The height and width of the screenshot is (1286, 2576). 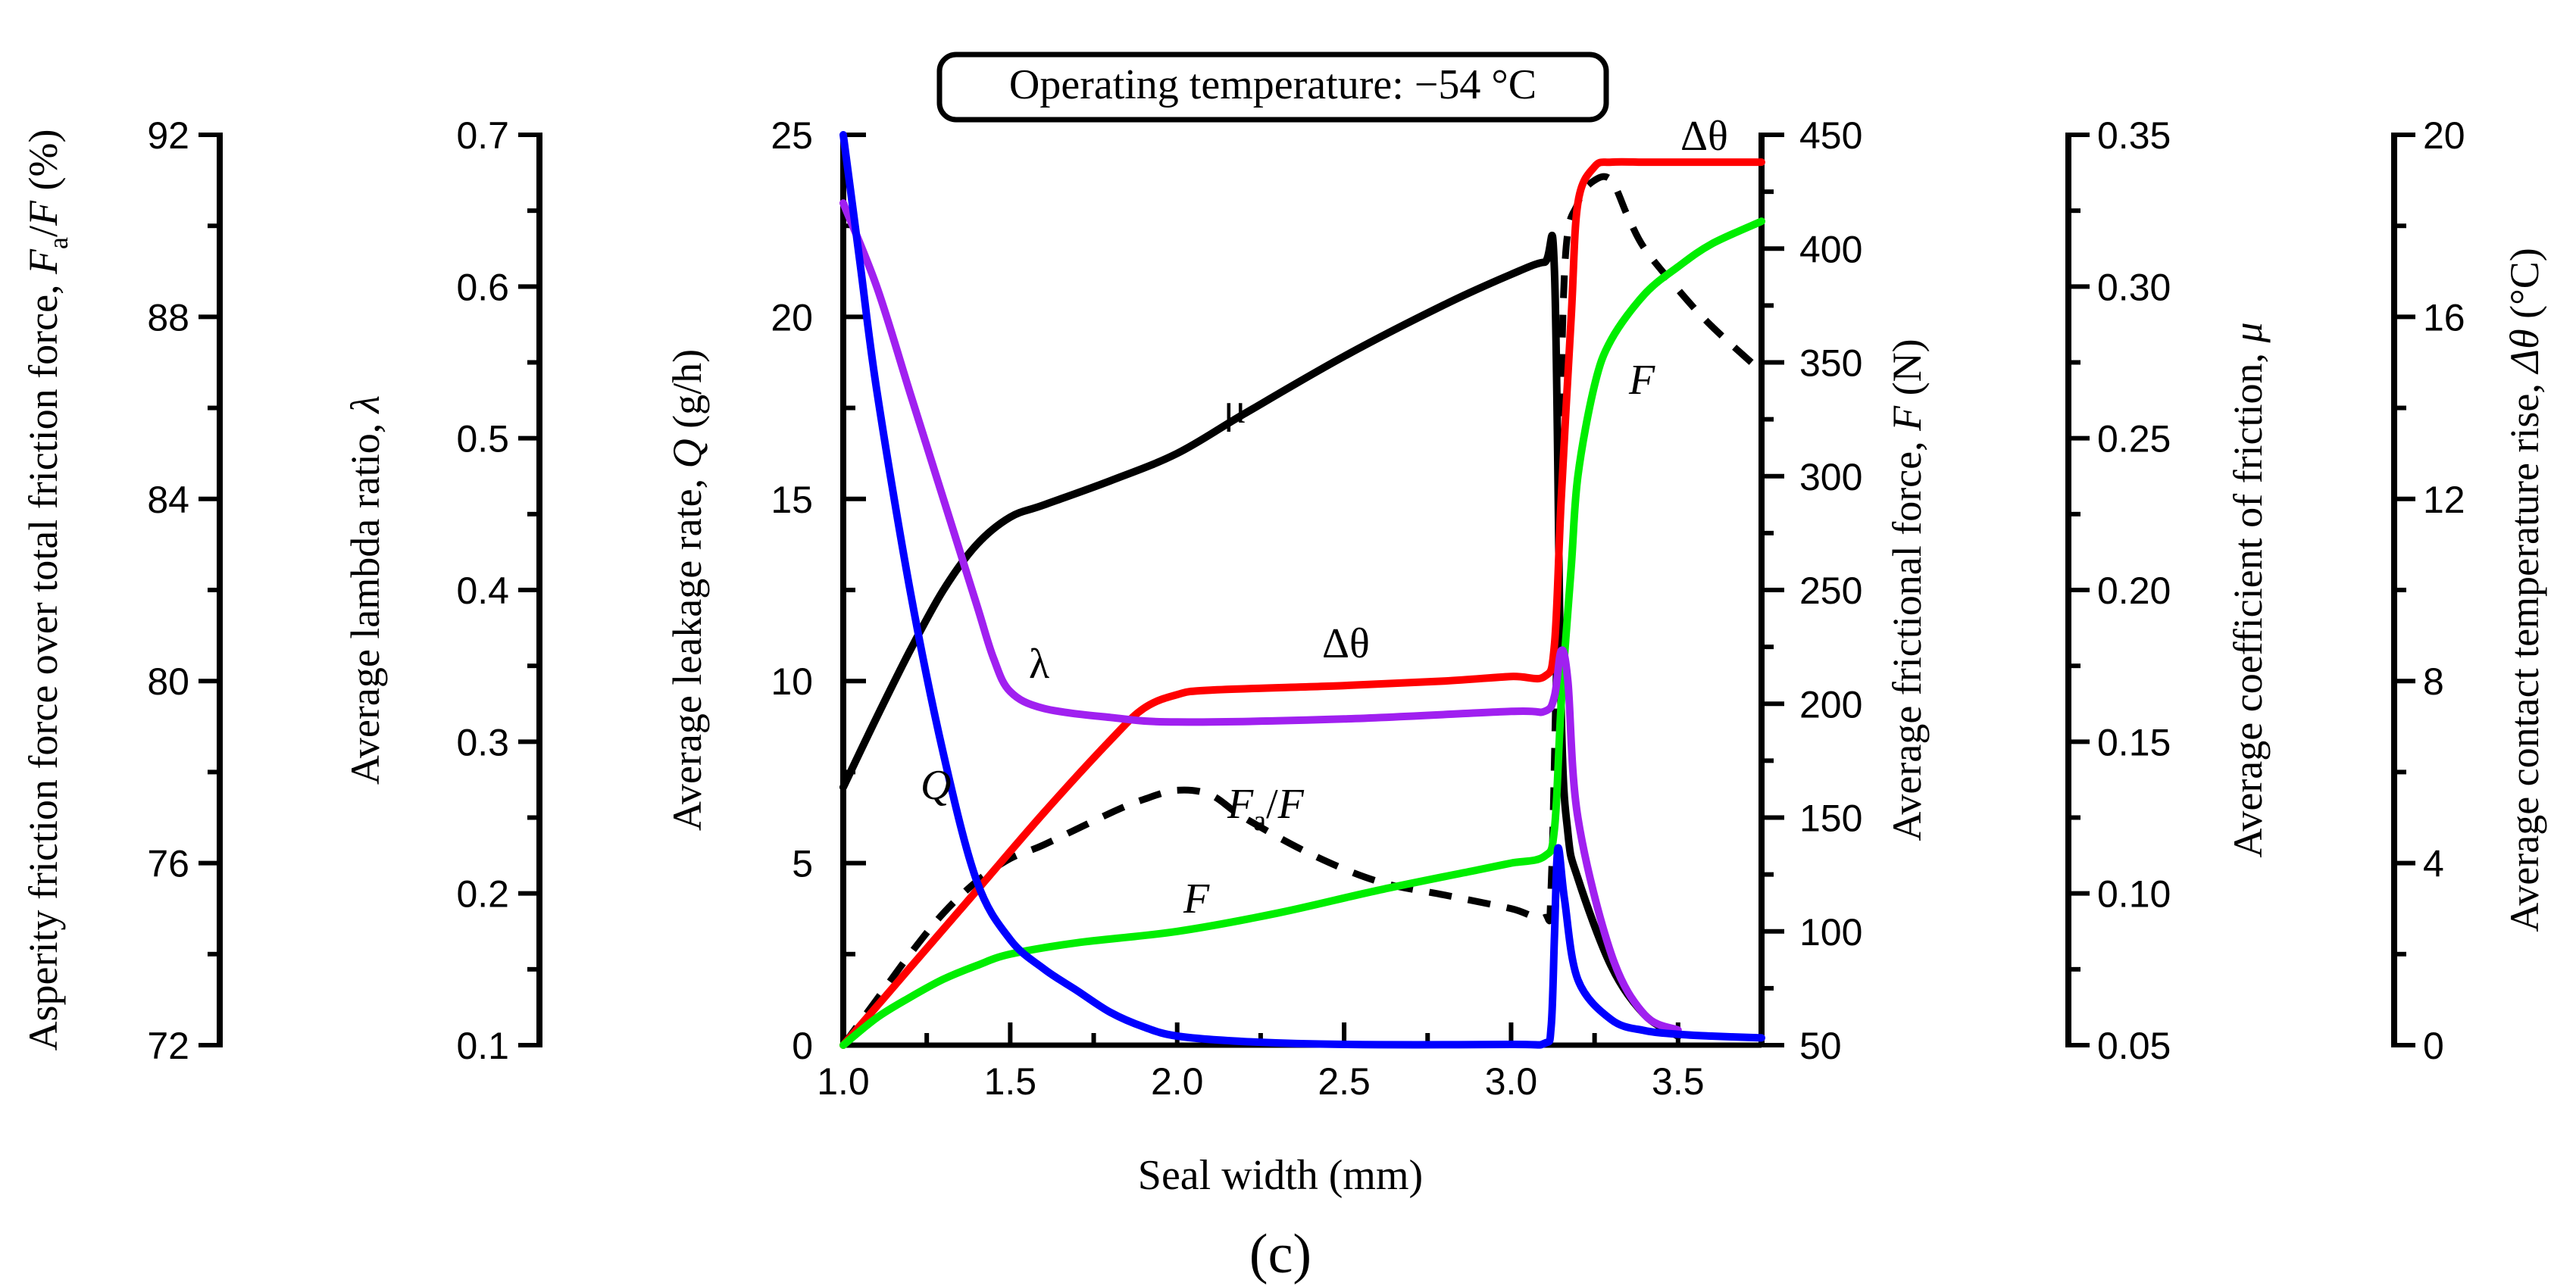 What do you see at coordinates (2134, 287) in the screenshot?
I see `y-tick-label-mu: 0.30` at bounding box center [2134, 287].